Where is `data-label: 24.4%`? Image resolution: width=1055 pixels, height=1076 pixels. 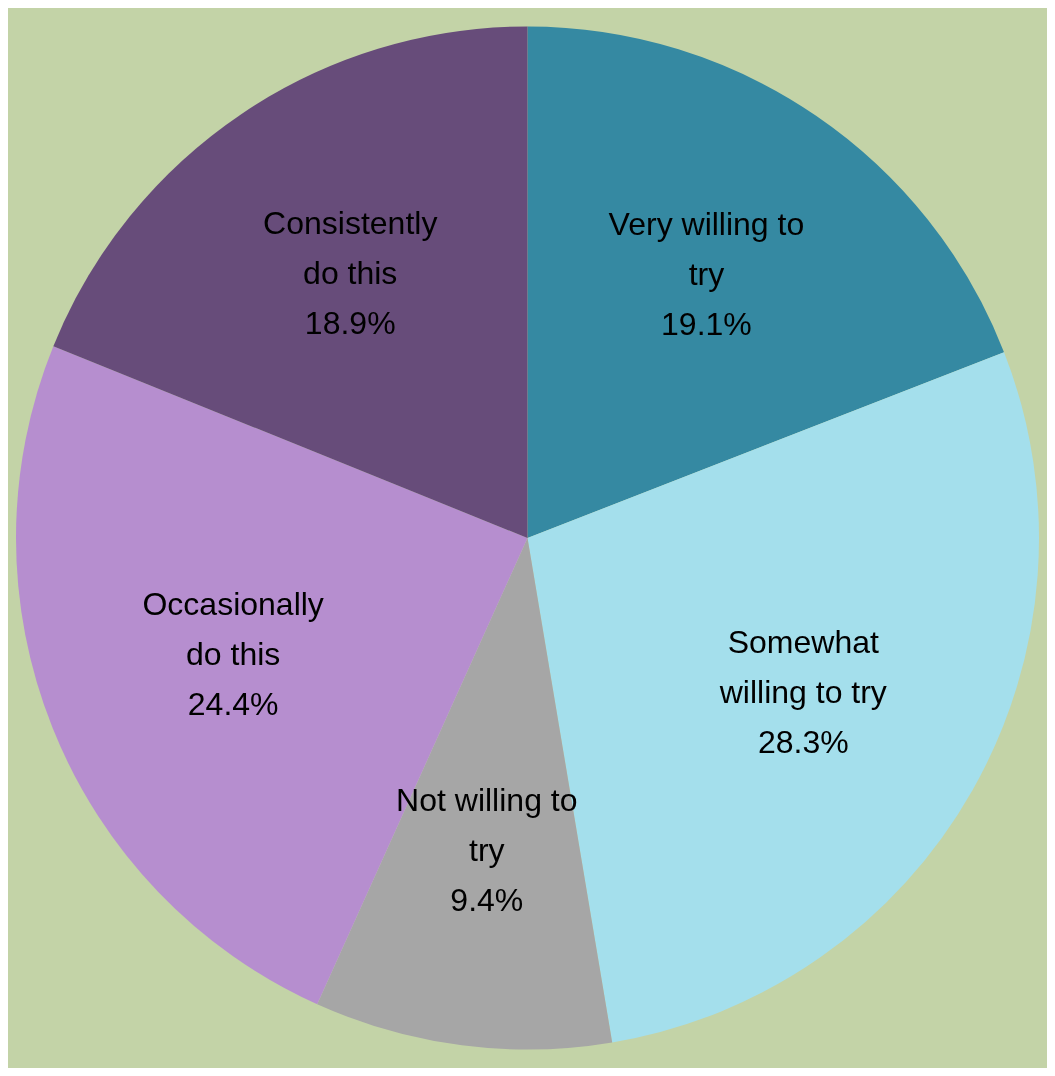
data-label: 24.4% is located at coordinates (233, 703).